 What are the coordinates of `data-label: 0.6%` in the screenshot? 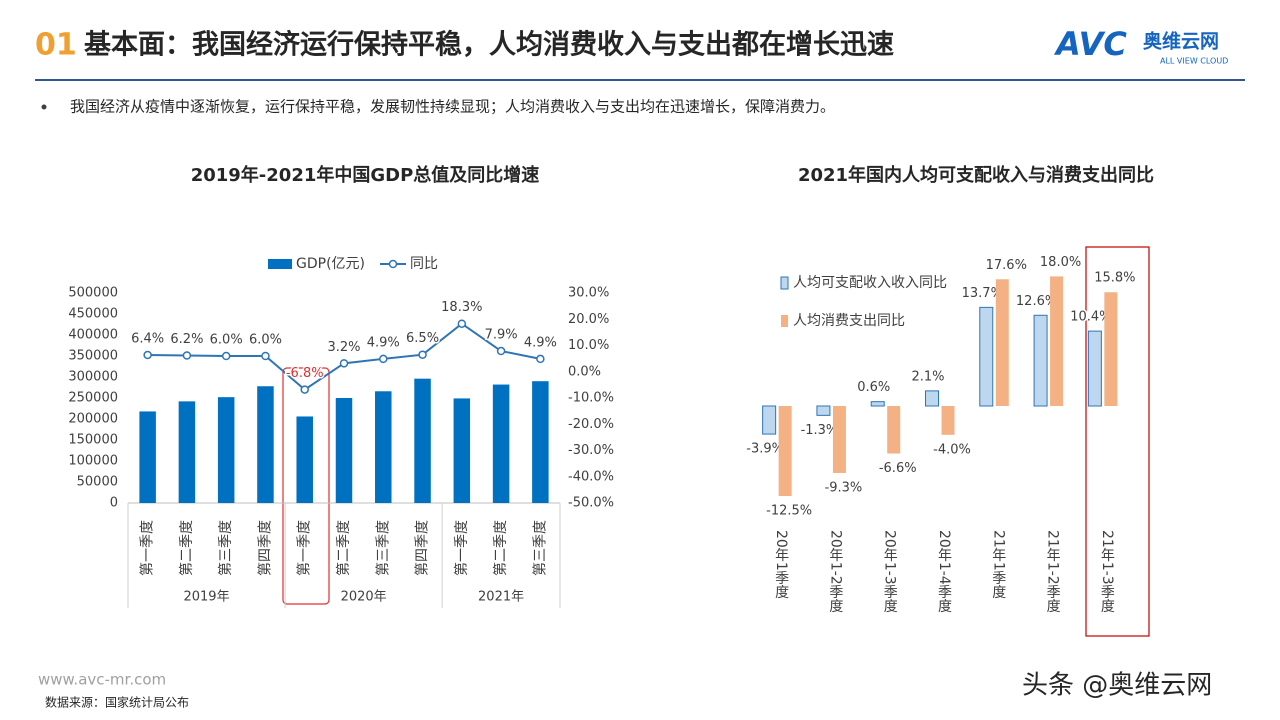 It's located at (873, 387).